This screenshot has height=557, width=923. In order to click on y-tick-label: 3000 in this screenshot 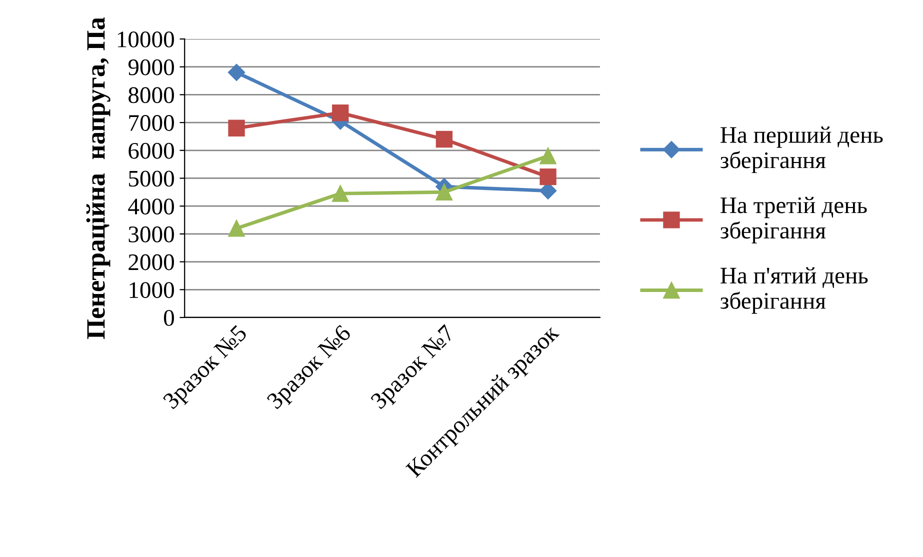, I will do `click(151, 234)`.